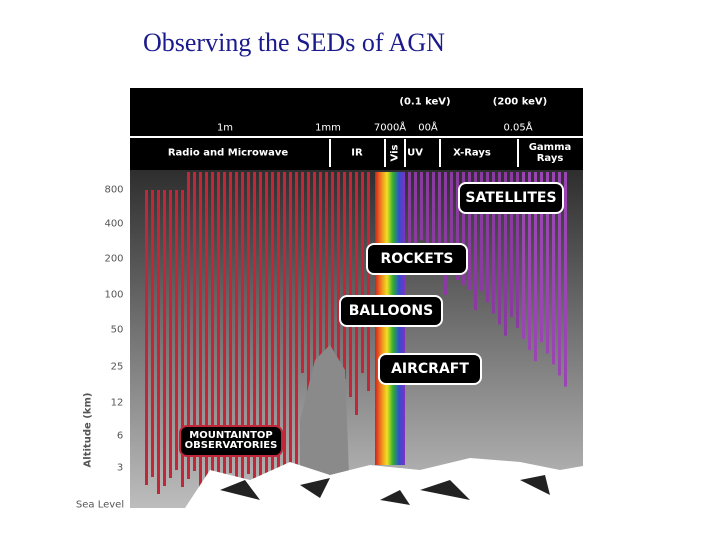 This screenshot has height=540, width=720. What do you see at coordinates (88, 430) in the screenshot?
I see `axis-label: Altitude (km)` at bounding box center [88, 430].